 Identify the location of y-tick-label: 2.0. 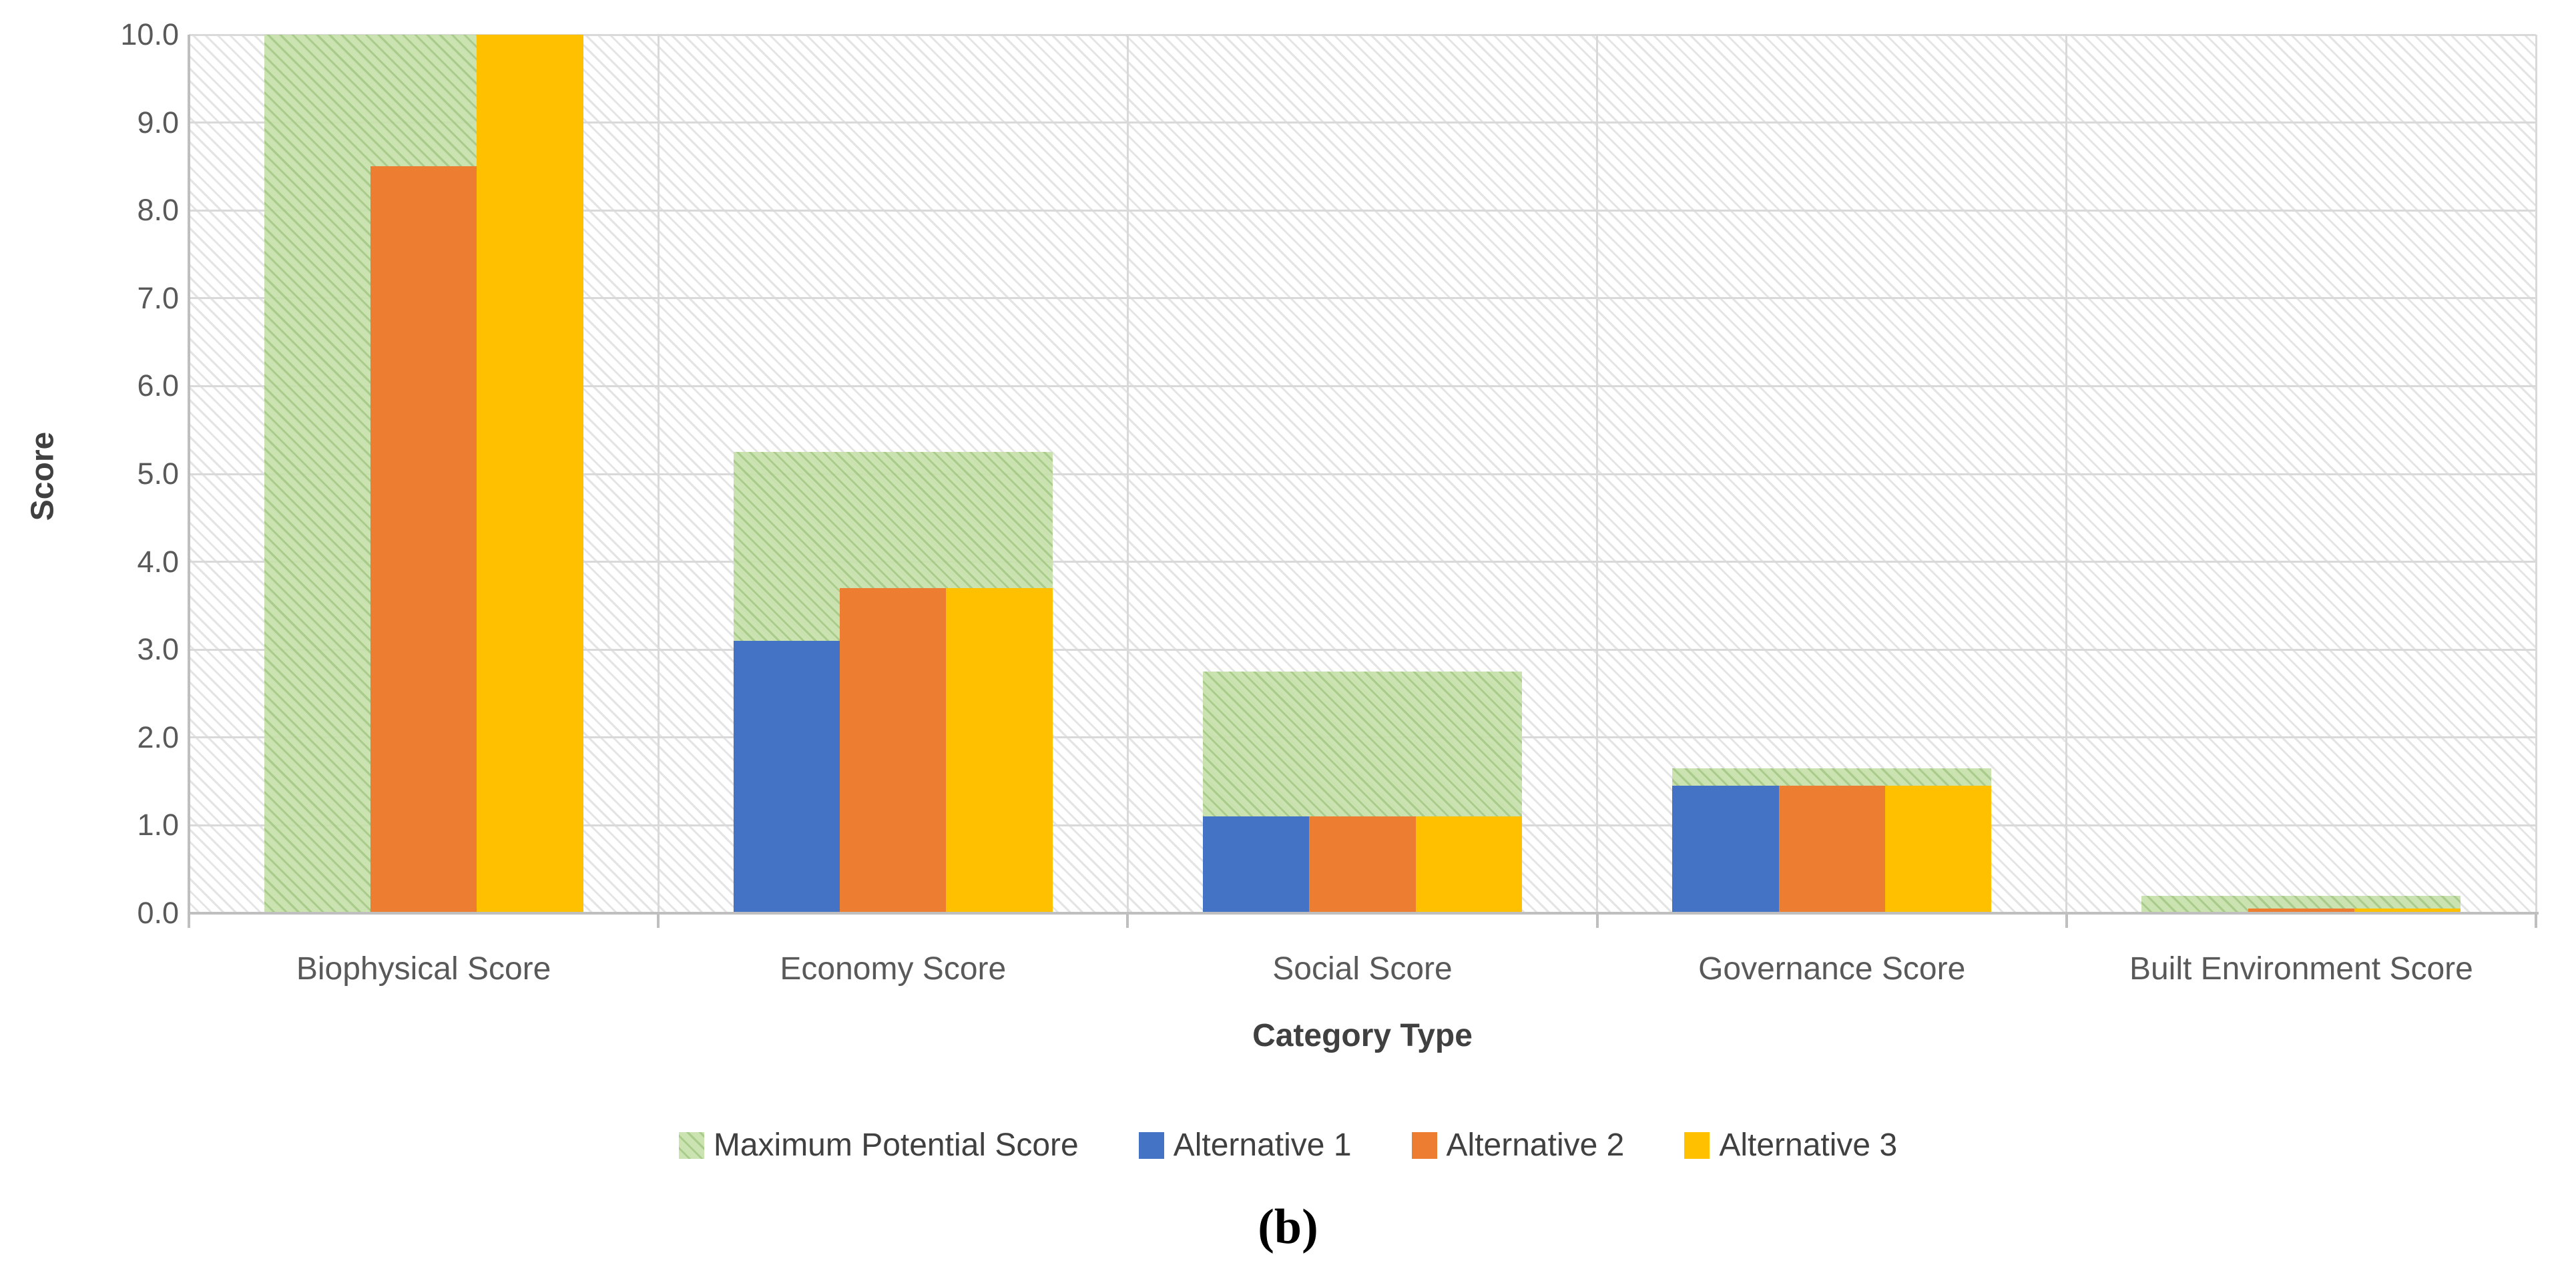
(158, 737).